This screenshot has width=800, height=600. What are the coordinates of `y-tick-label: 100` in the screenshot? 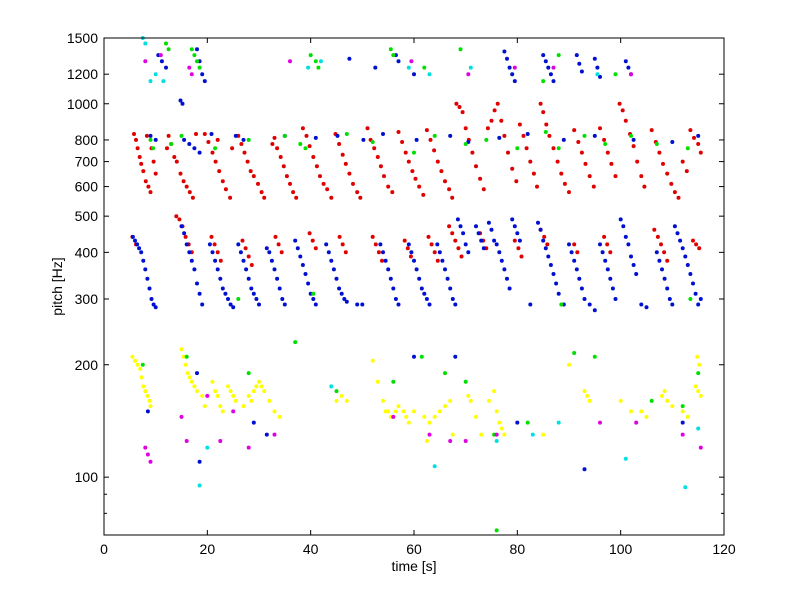 It's located at (87, 477).